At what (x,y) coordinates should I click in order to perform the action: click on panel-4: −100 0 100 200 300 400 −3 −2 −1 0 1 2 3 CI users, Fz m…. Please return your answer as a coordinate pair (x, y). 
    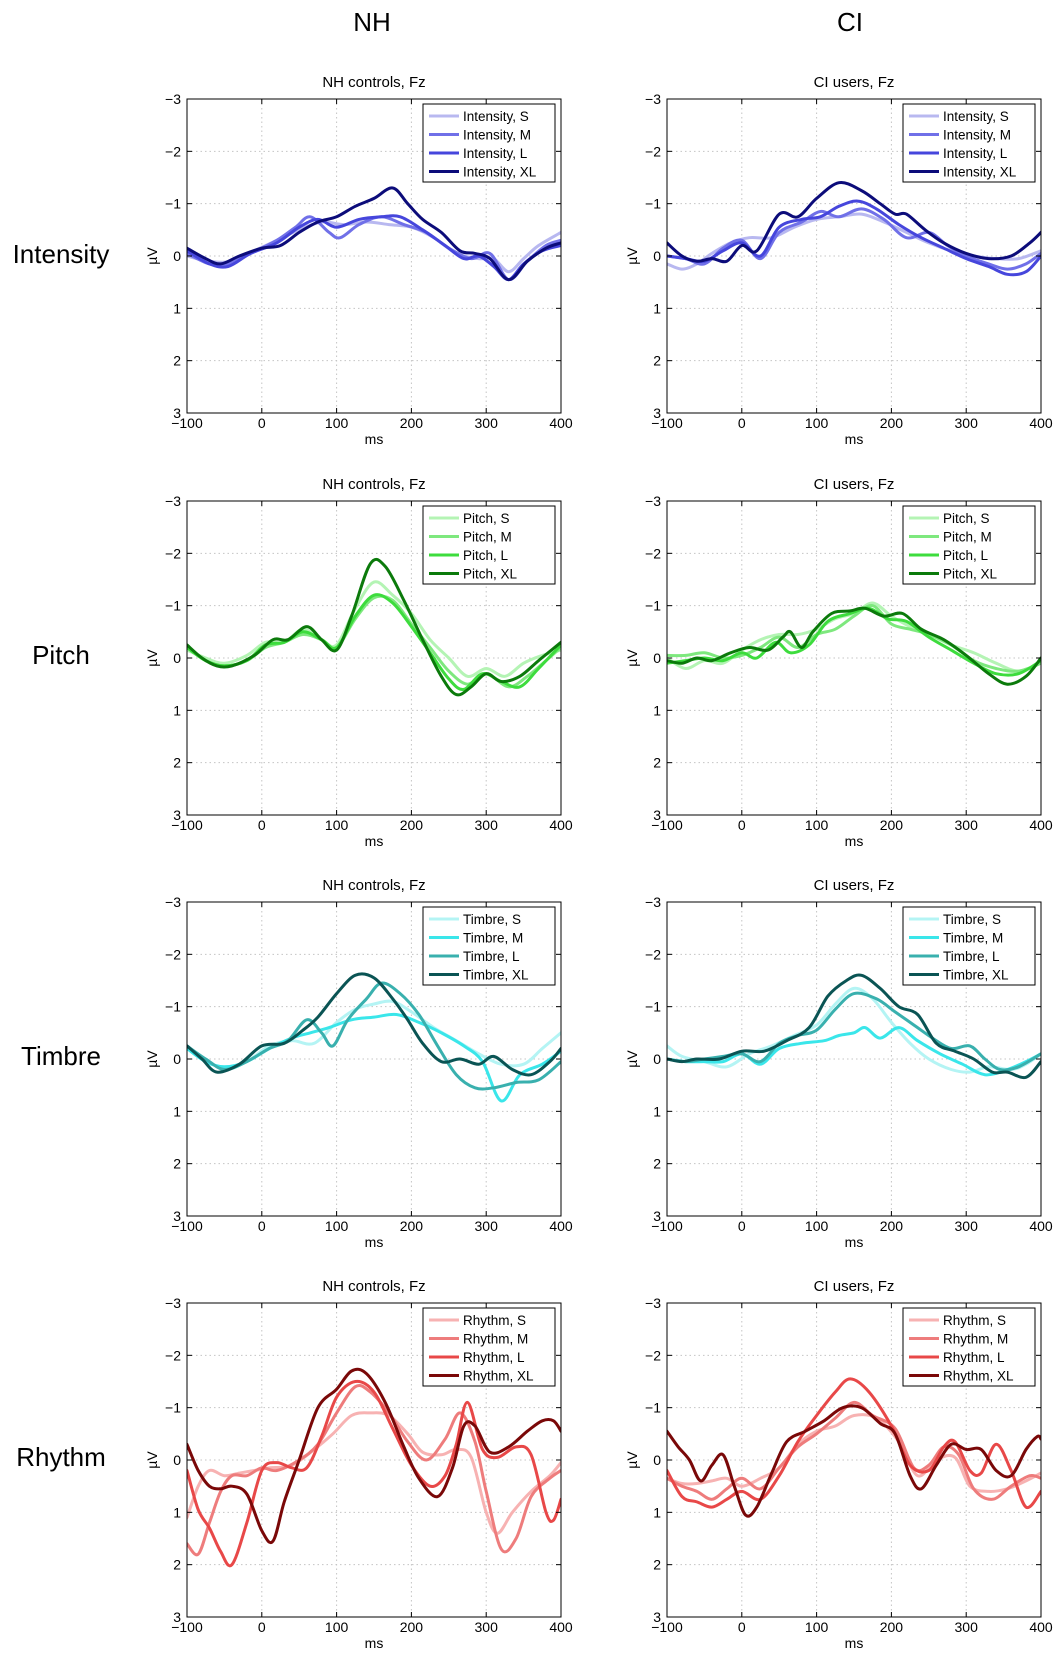
    Looking at the image, I should click on (838, 662).